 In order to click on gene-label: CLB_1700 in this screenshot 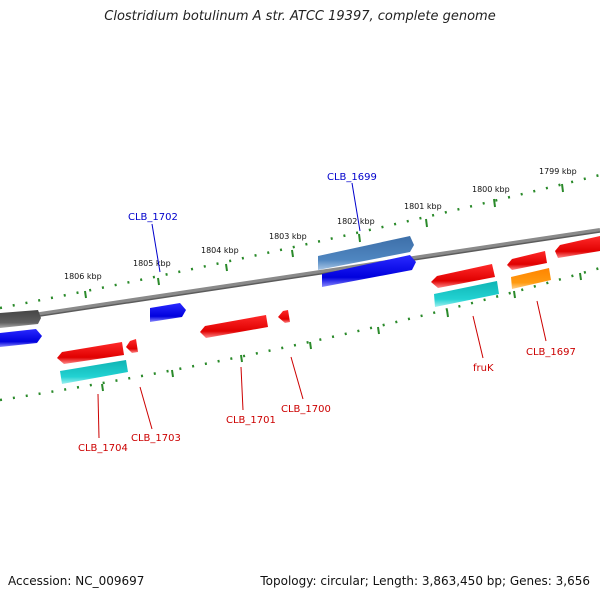, I will do `click(306, 409)`.